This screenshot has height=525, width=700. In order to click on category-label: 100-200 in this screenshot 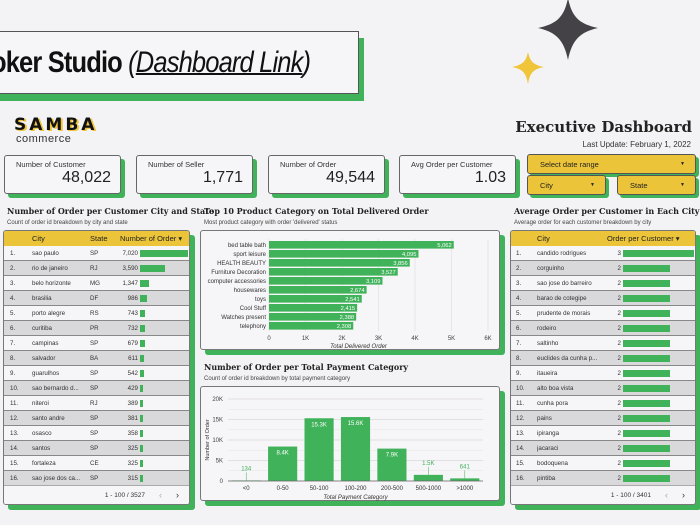, I will do `click(355, 489)`.